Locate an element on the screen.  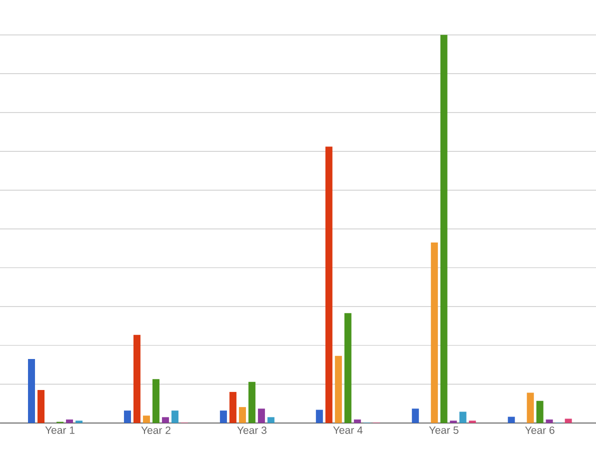
x-tick-label: Year 1 is located at coordinates (59, 430).